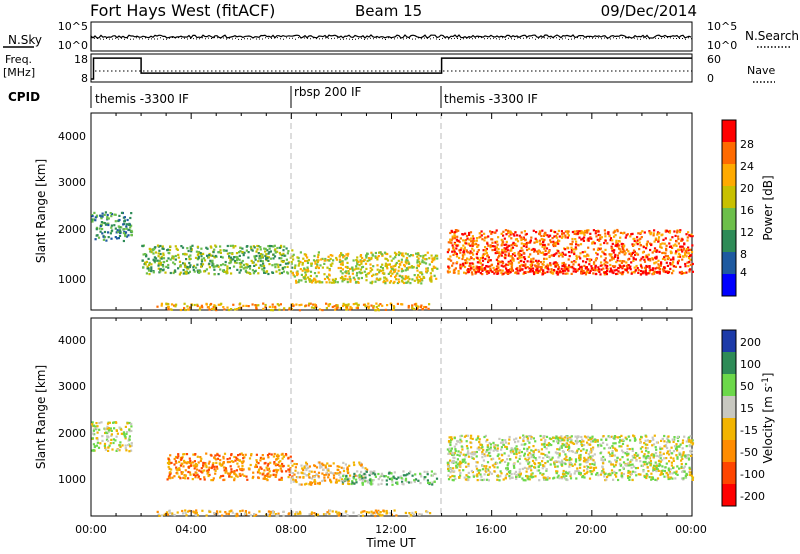 The width and height of the screenshot is (800, 554). What do you see at coordinates (41, 417) in the screenshot?
I see `velocity-ylabel: Slant Range [km]` at bounding box center [41, 417].